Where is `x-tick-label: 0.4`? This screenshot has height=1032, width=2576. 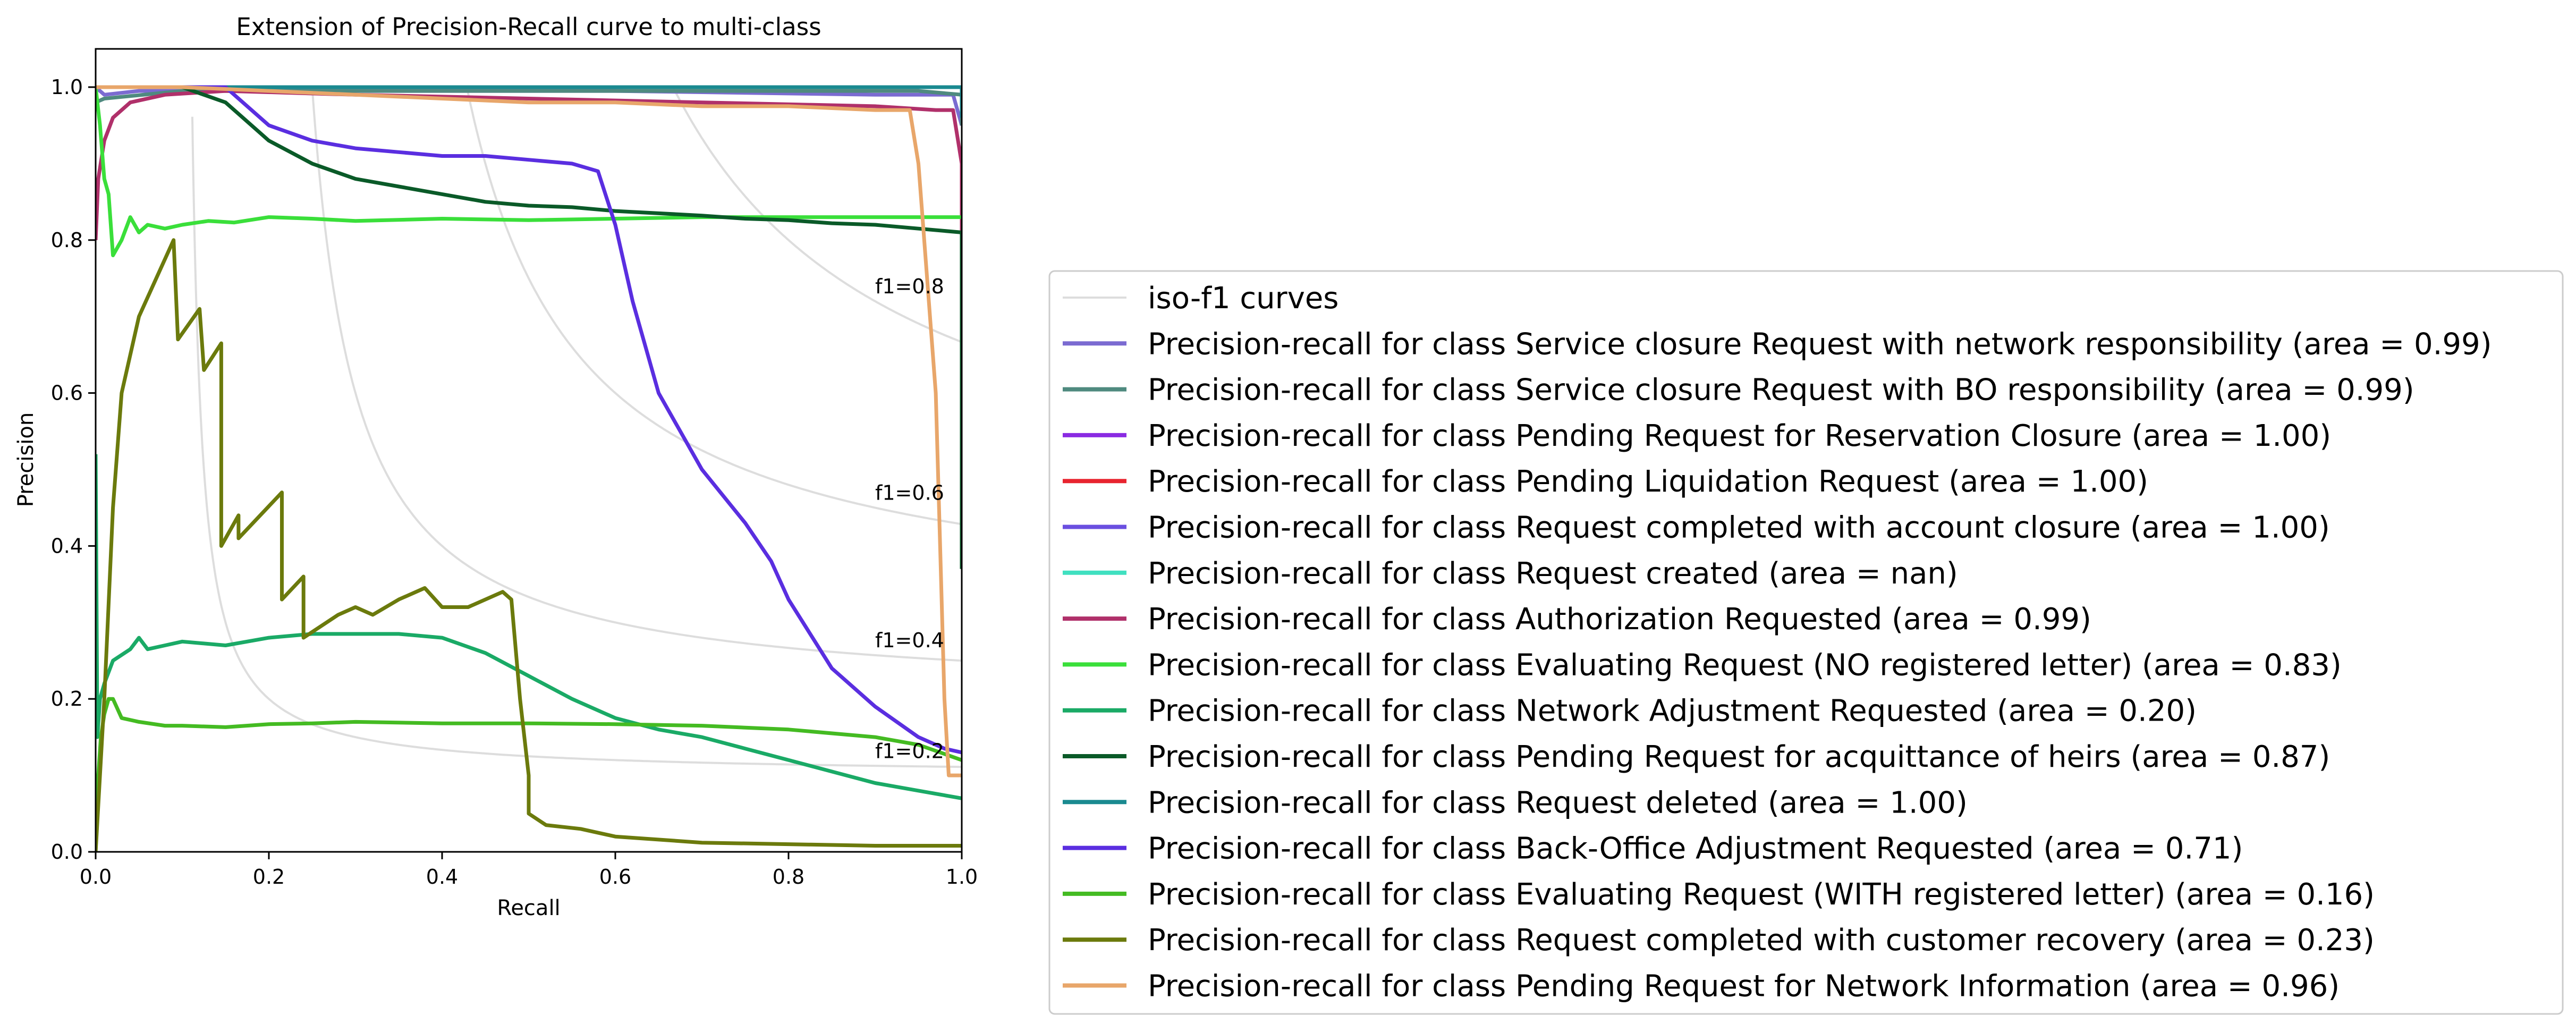
x-tick-label: 0.4 is located at coordinates (442, 877).